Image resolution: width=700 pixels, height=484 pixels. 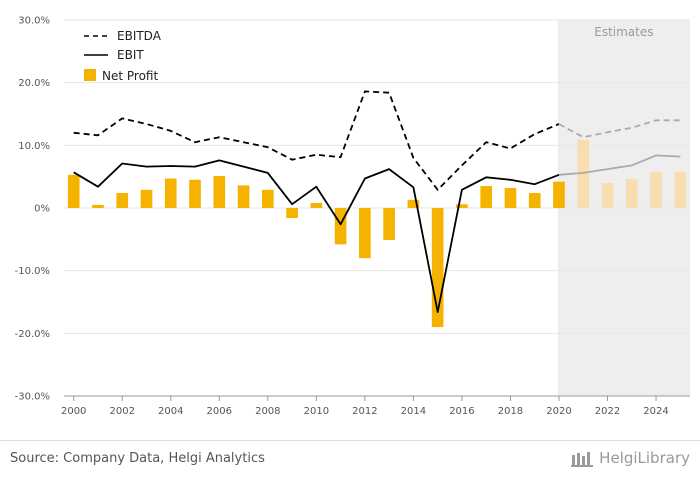 What do you see at coordinates (607, 411) in the screenshot?
I see `x-tick-label: 2022` at bounding box center [607, 411].